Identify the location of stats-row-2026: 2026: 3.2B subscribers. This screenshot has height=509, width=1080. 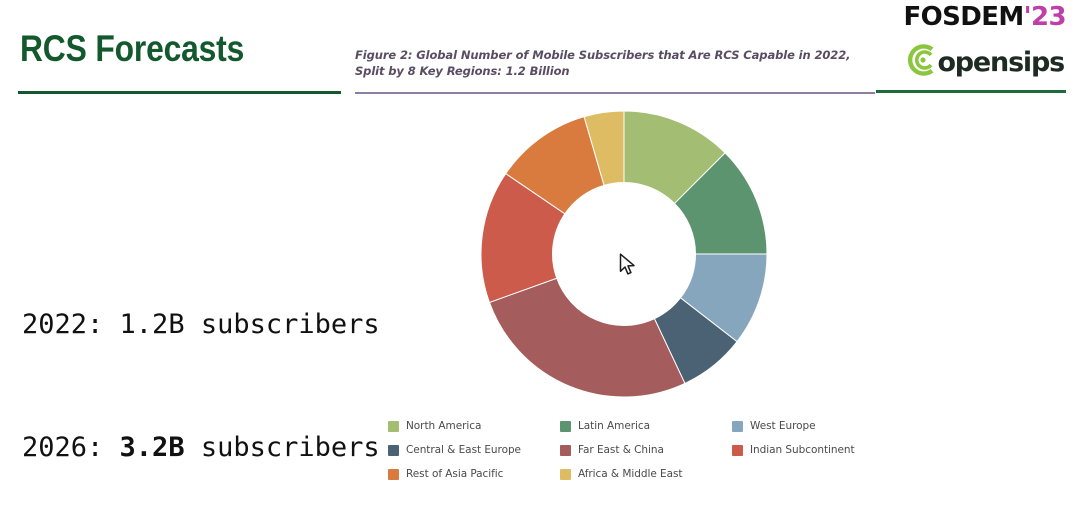
(201, 447).